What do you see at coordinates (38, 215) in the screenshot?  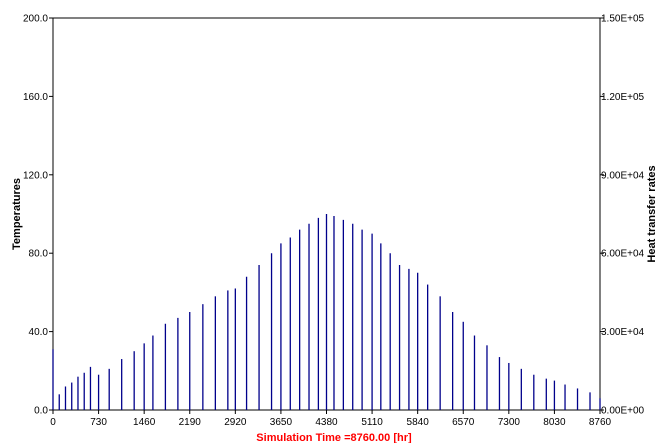 I see `y-axis-ticks: 0.0 40.0 80.0 120.0 160.0 200.0` at bounding box center [38, 215].